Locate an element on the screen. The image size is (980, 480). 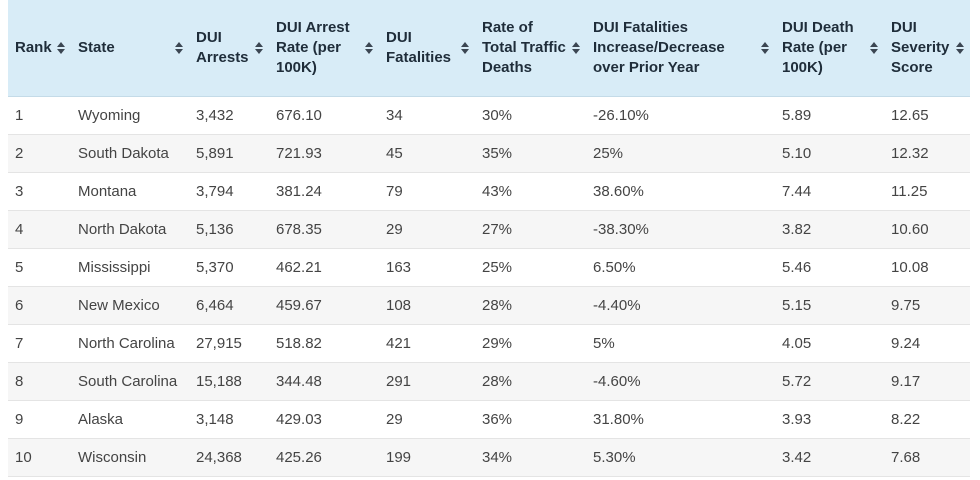
cell-arrest-rate: 462.21 is located at coordinates (324, 267).